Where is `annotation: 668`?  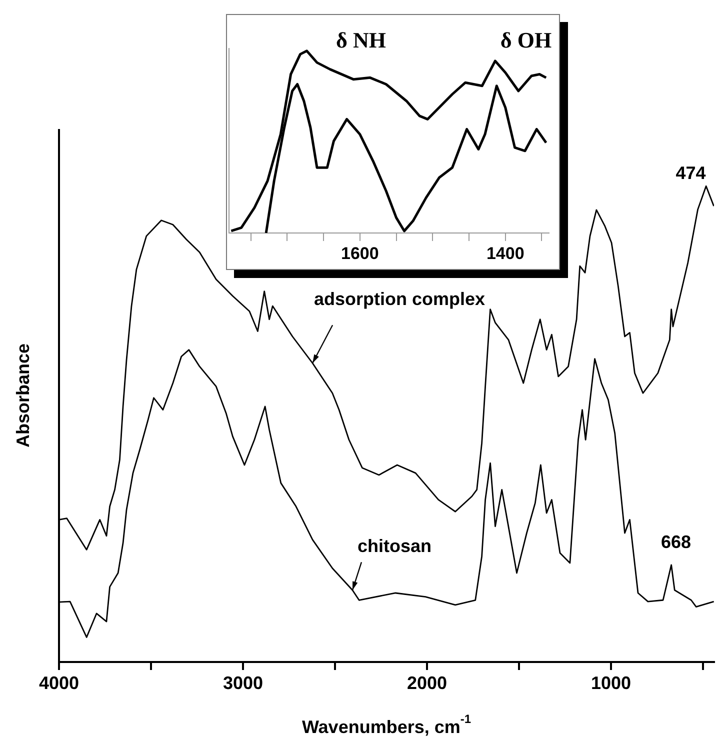 annotation: 668 is located at coordinates (676, 542).